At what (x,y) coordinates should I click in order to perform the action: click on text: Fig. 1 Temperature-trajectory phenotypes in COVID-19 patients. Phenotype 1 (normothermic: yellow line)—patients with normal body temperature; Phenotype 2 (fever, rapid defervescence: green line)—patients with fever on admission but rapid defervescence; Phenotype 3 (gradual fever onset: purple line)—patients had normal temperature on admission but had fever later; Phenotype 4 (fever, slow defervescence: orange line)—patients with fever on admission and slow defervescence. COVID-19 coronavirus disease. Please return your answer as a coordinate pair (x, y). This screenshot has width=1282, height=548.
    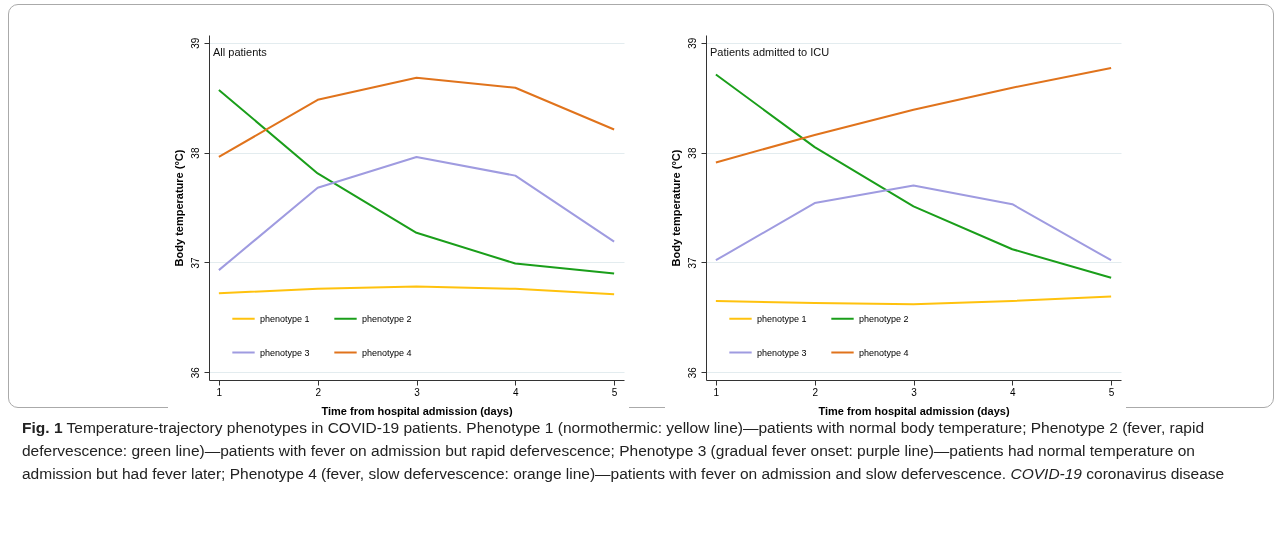
    Looking at the image, I should click on (623, 450).